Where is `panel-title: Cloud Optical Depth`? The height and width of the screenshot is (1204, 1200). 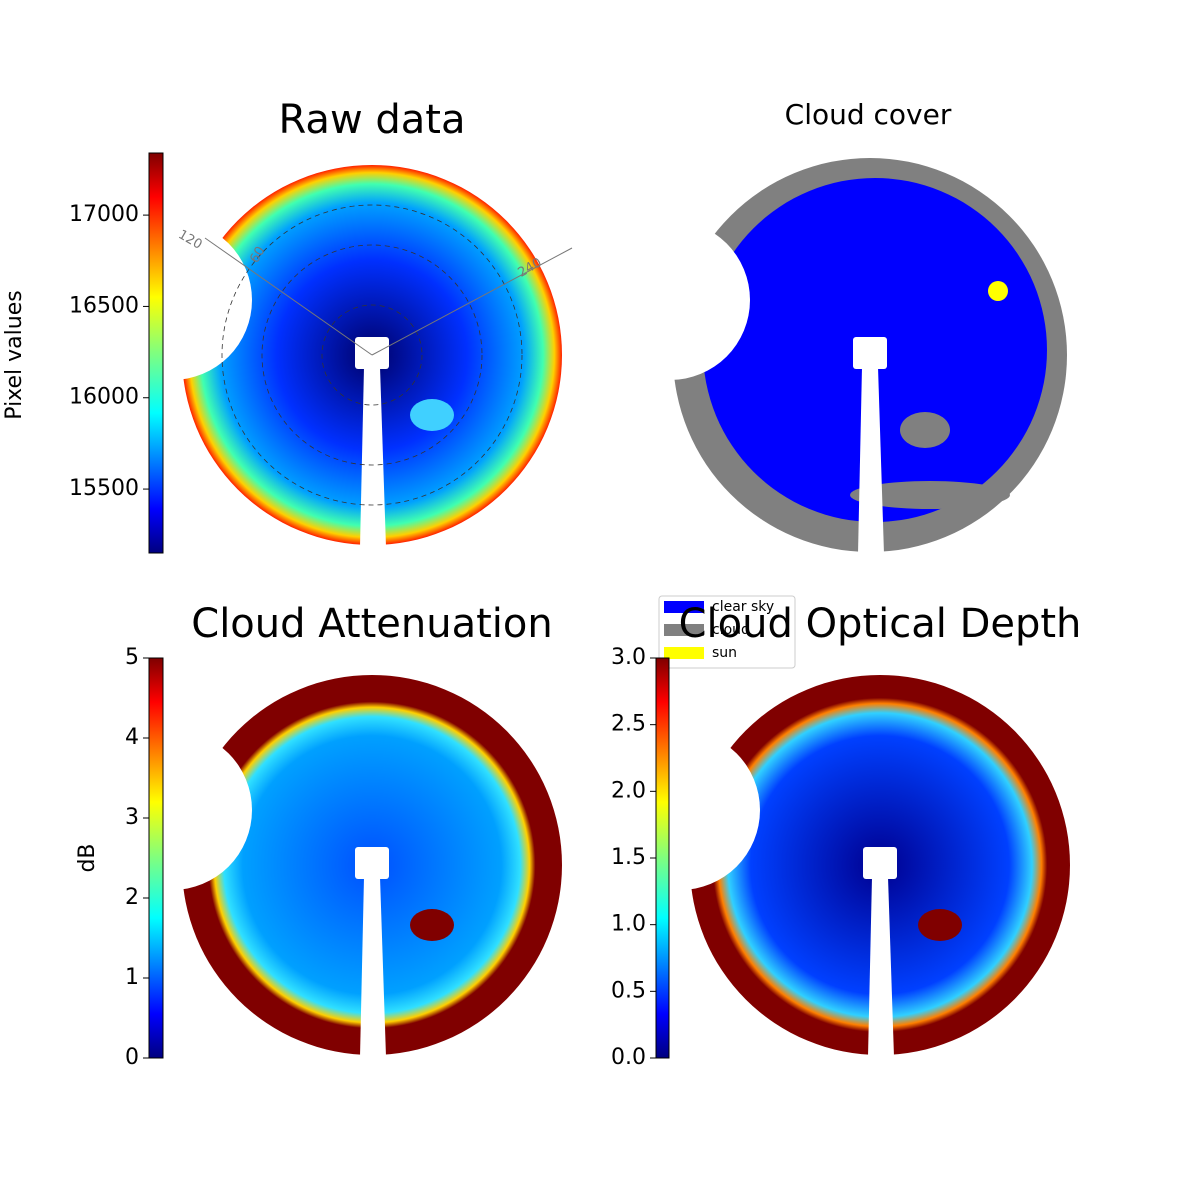 panel-title: Cloud Optical Depth is located at coordinates (880, 624).